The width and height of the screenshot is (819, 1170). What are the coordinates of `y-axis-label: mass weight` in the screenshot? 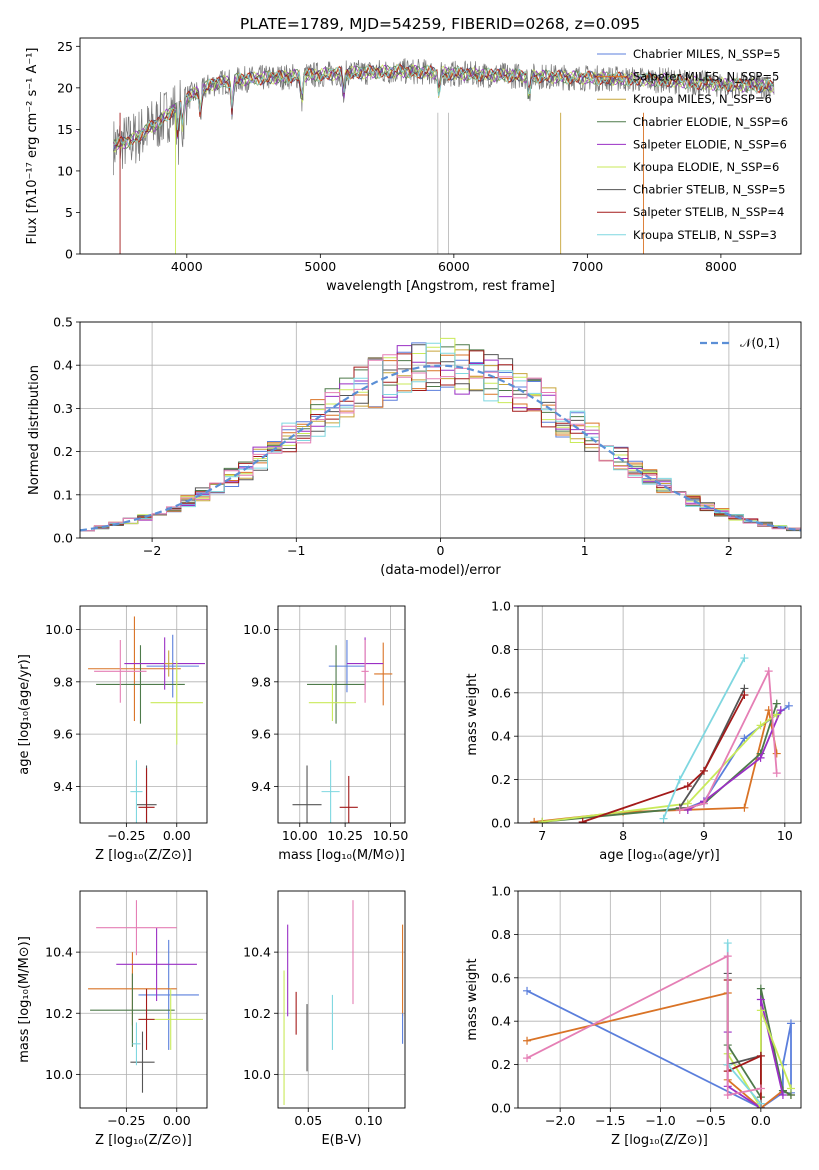 It's located at (472, 714).